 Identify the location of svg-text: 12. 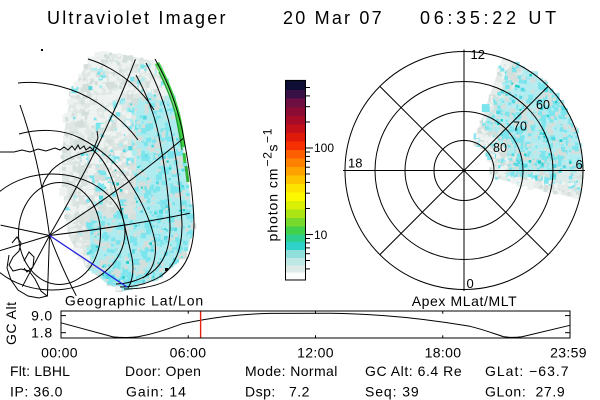
(478, 54).